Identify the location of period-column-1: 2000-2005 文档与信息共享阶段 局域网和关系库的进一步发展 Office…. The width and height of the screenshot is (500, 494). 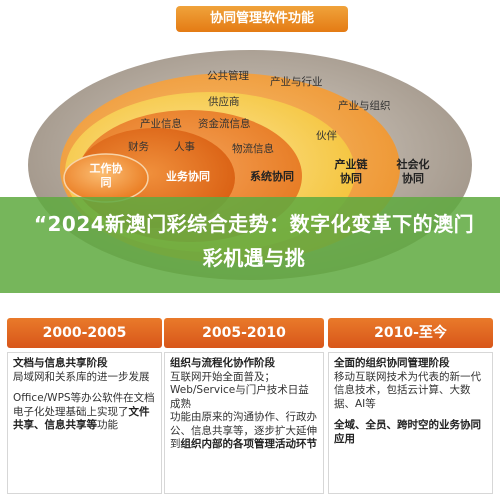
(84, 406).